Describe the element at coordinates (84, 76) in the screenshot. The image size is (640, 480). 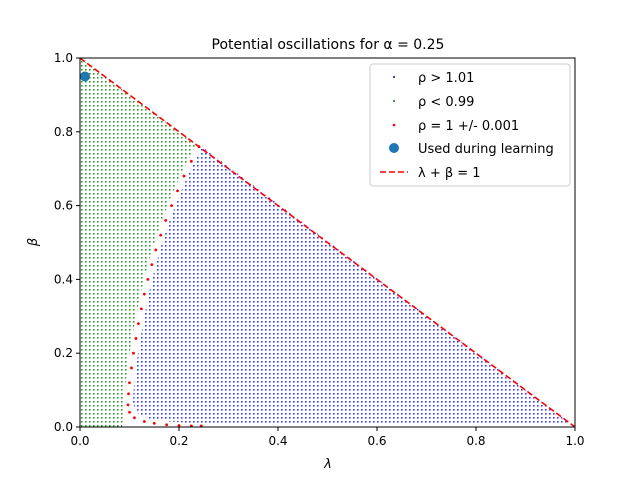
I see `learning-point` at that location.